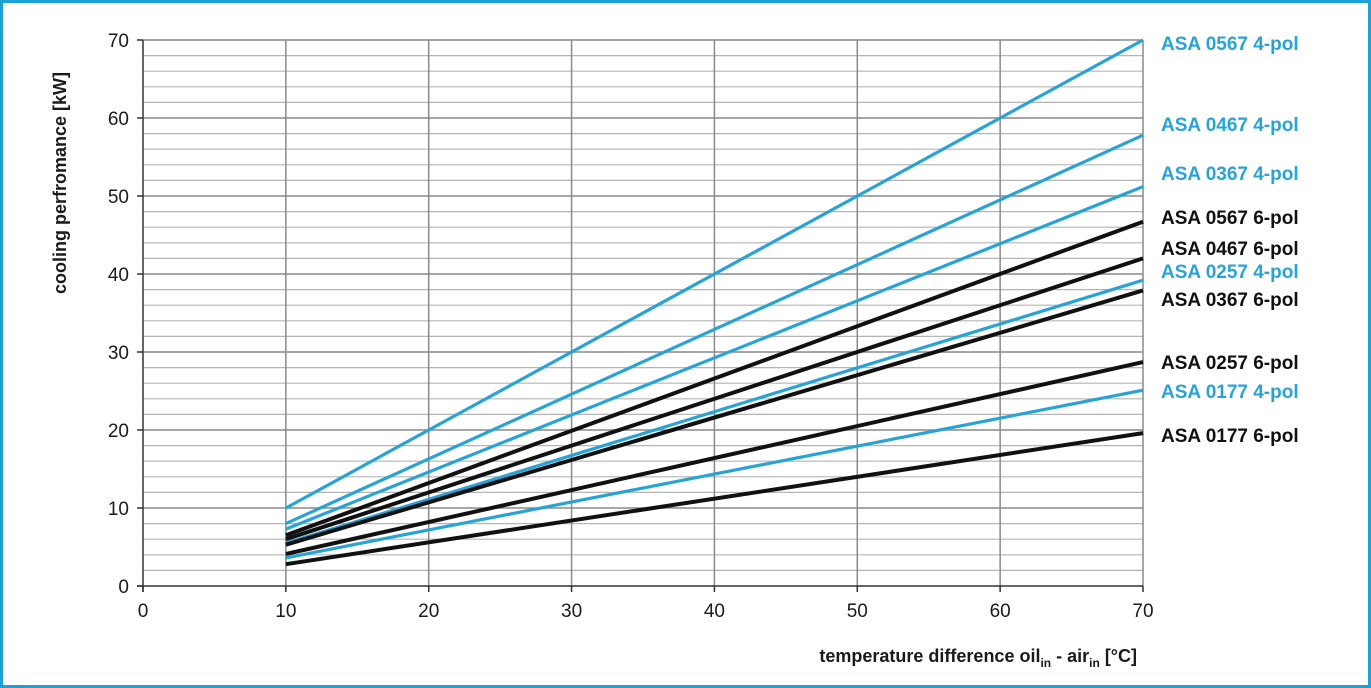 The height and width of the screenshot is (688, 1371). What do you see at coordinates (1230, 249) in the screenshot?
I see `series-label: ASA 0467 6-pol` at bounding box center [1230, 249].